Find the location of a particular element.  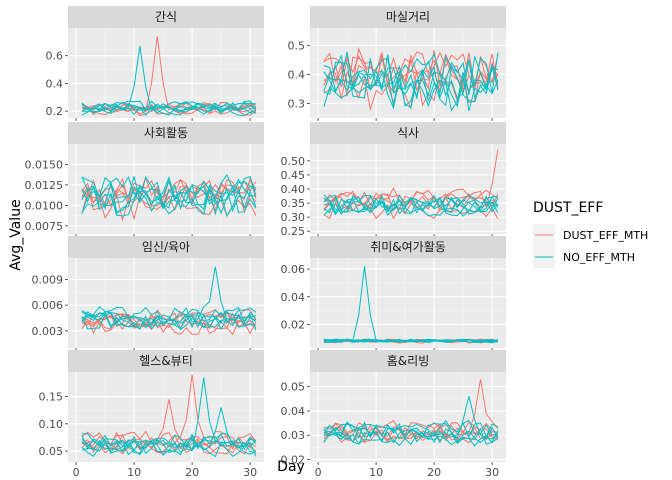

y-tick-label: 0.0075 is located at coordinates (44, 226).